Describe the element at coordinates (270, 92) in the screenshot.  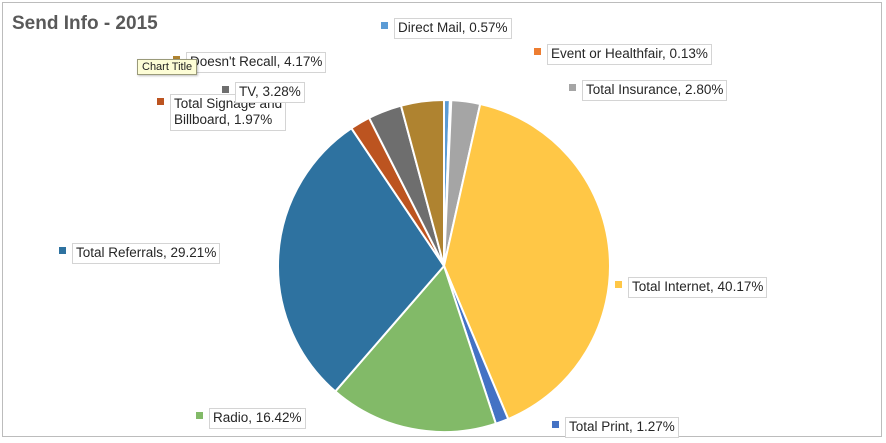
I see `label-text: TV, 3.28%` at that location.